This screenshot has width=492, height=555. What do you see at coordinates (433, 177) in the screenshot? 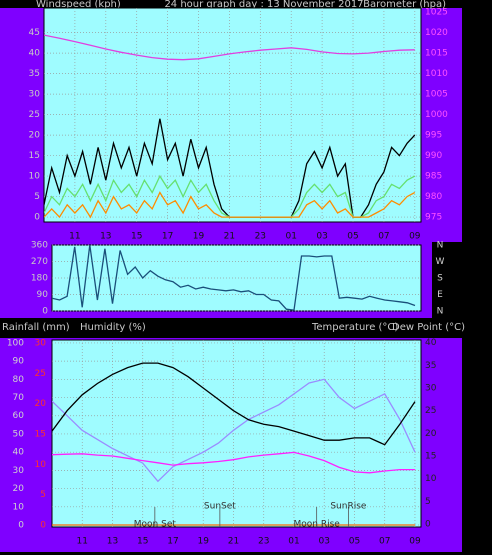
I see `y-tick-label: 985` at bounding box center [433, 177].